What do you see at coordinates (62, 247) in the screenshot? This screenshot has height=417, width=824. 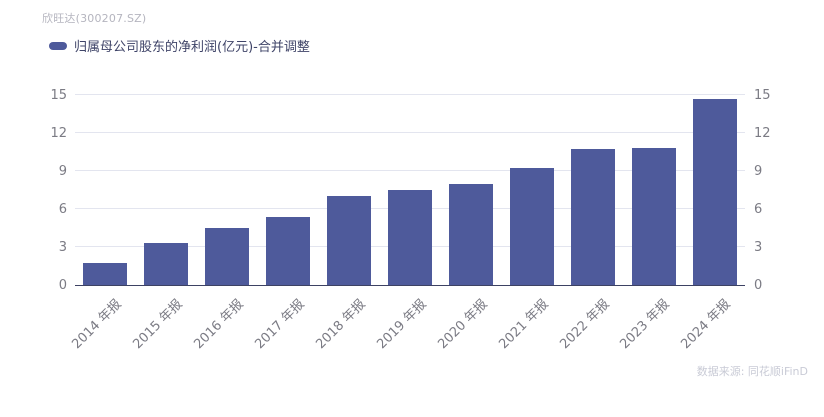 I see `y-tick-left-3: 3` at bounding box center [62, 247].